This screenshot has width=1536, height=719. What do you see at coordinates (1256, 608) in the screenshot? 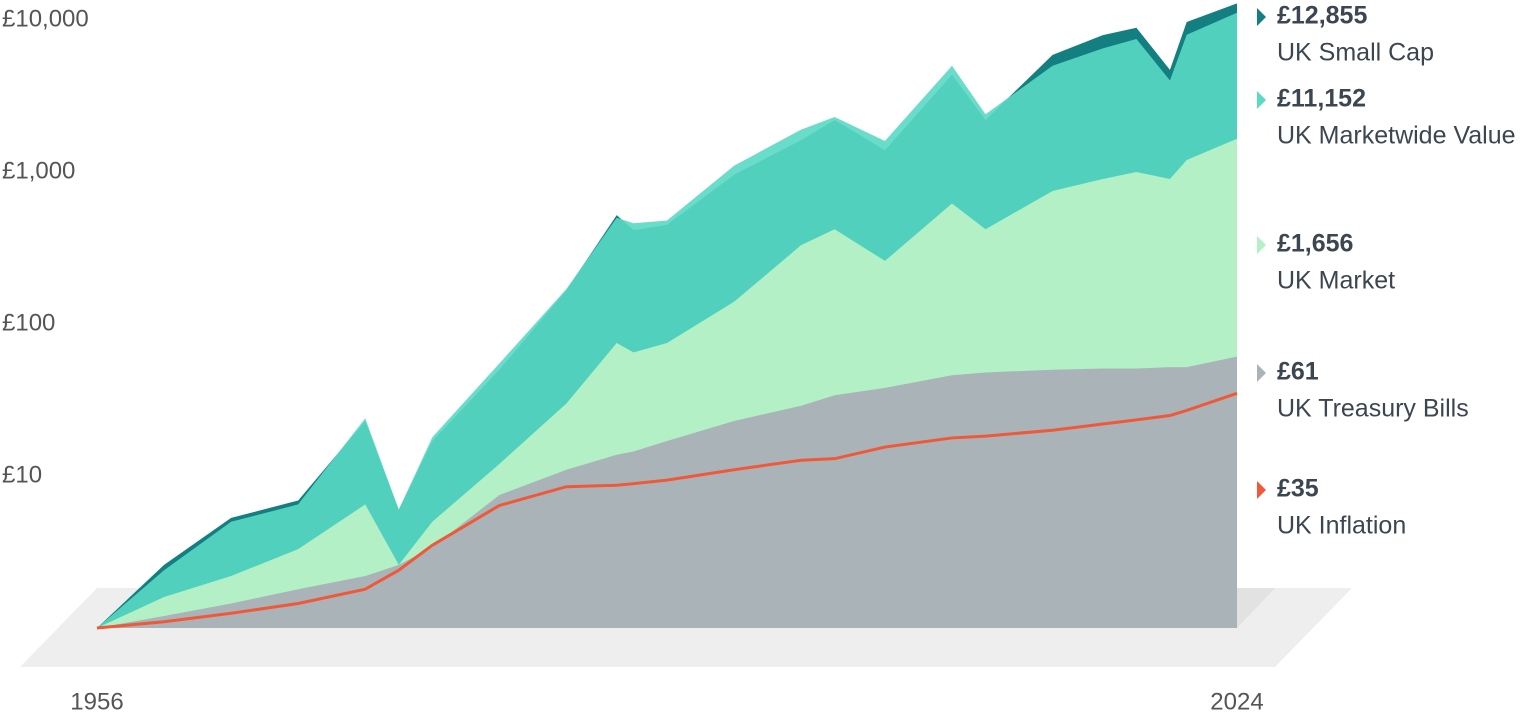
I see `floor-edge` at bounding box center [1256, 608].